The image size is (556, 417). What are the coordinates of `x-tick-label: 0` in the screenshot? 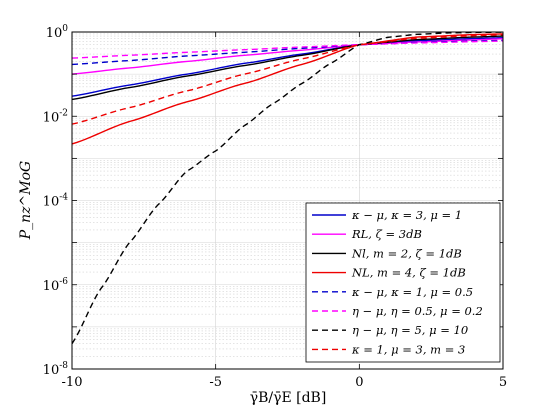 It's located at (359, 382).